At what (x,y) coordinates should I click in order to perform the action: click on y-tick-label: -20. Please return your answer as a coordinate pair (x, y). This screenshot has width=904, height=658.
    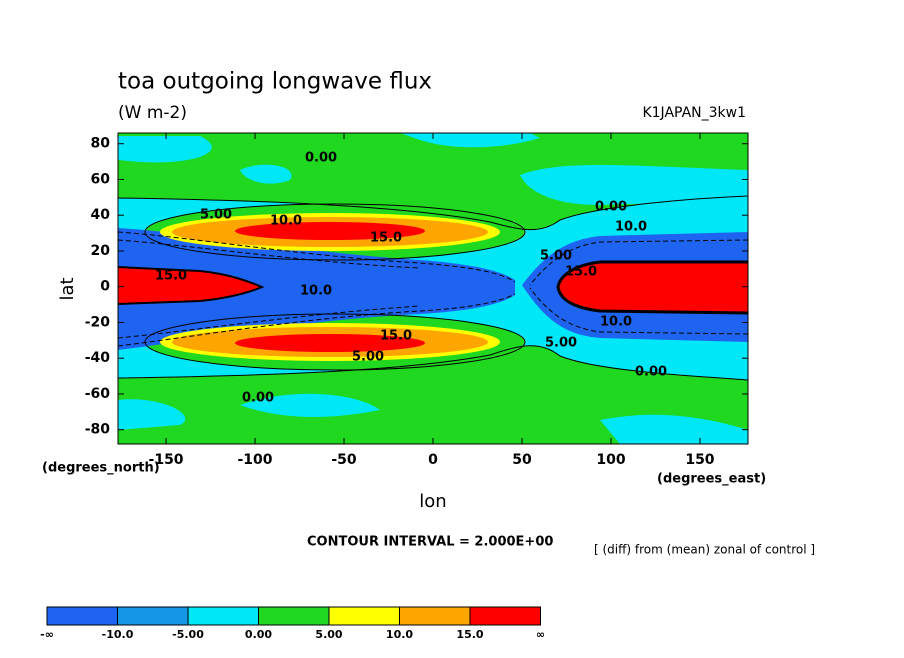
    Looking at the image, I should click on (98, 322).